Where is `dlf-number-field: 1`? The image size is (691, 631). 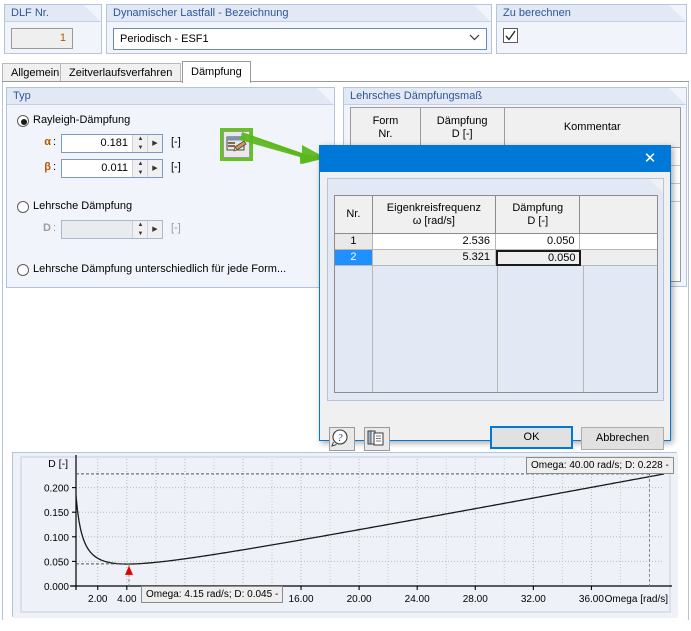
dlf-number-field: 1 is located at coordinates (42, 38).